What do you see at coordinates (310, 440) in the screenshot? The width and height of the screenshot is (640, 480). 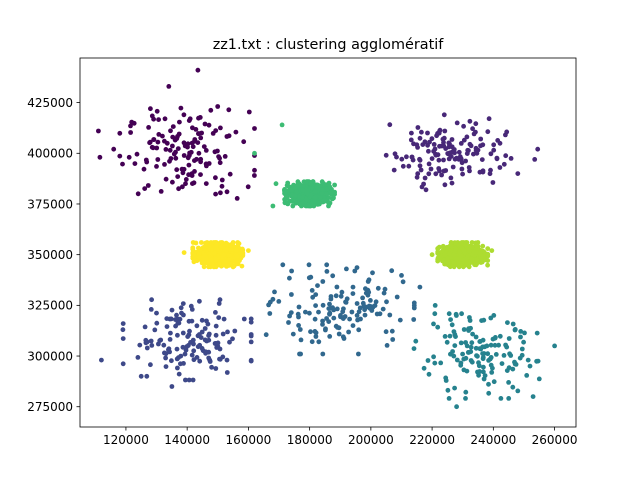 I see `x-tick-label: 180000` at bounding box center [310, 440].